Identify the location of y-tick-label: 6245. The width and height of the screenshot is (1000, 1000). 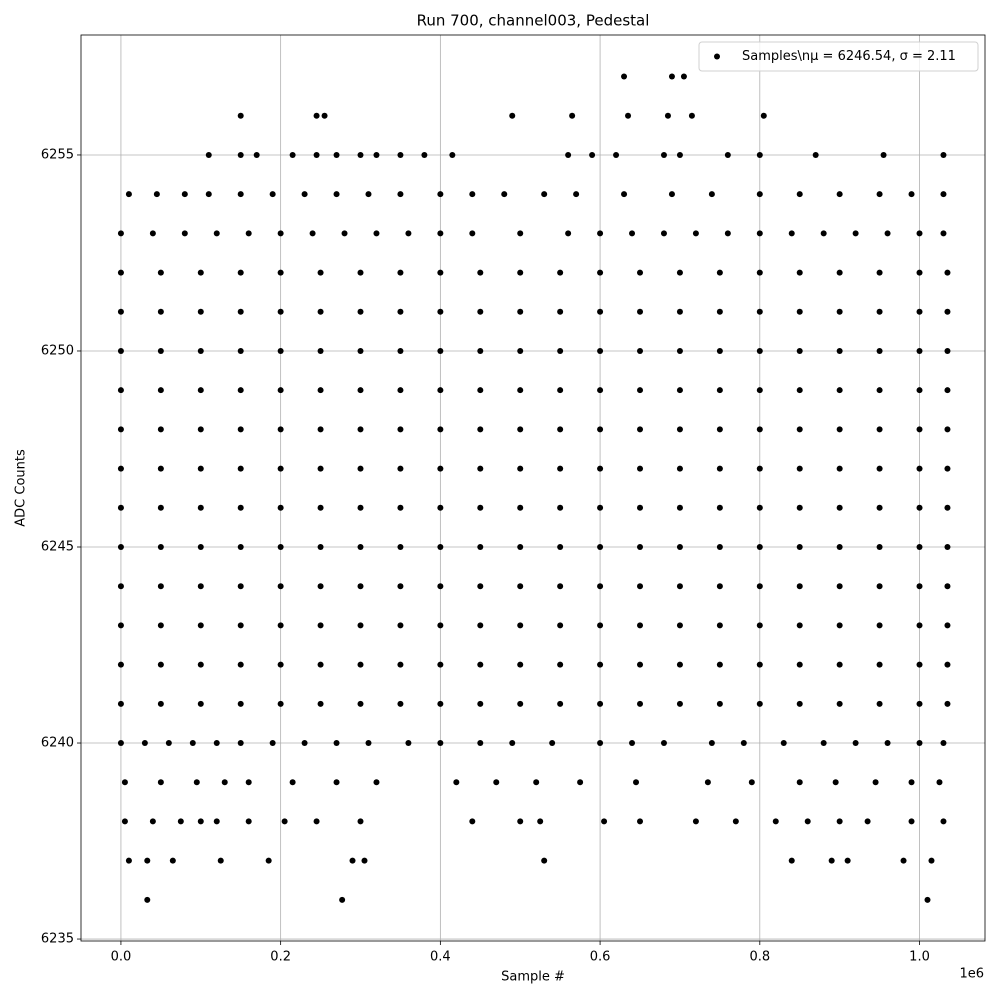
(57, 547).